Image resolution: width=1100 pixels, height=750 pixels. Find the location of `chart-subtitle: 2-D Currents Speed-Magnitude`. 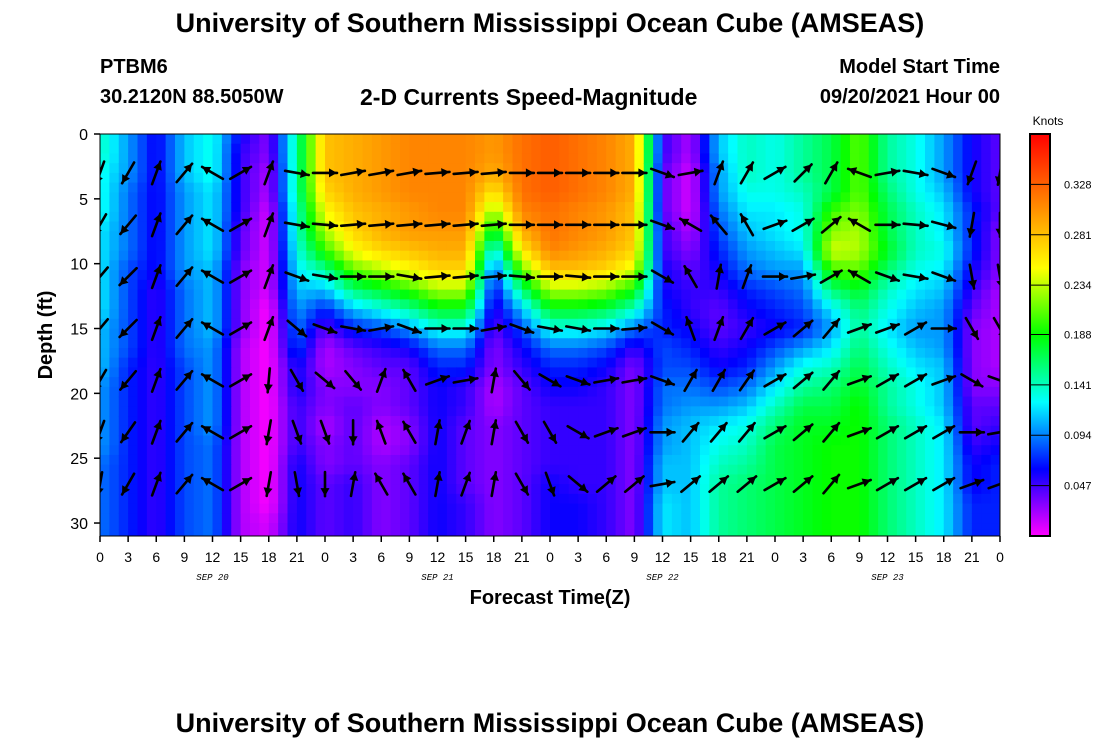

chart-subtitle: 2-D Currents Speed-Magnitude is located at coordinates (529, 97).